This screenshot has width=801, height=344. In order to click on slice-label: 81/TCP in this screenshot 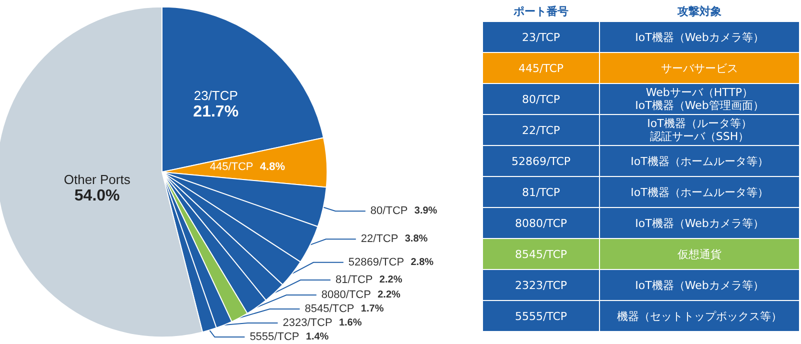, I will do `click(354, 280)`.